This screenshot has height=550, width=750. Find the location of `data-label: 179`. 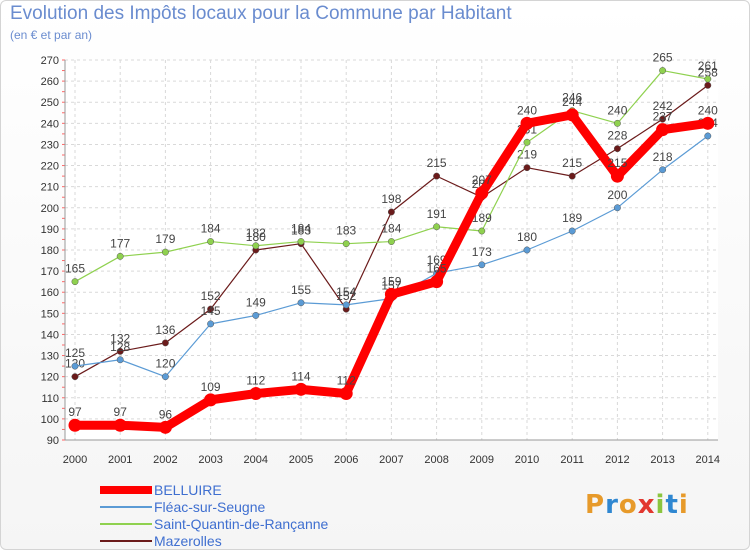

data-label: 179 is located at coordinates (165, 239).